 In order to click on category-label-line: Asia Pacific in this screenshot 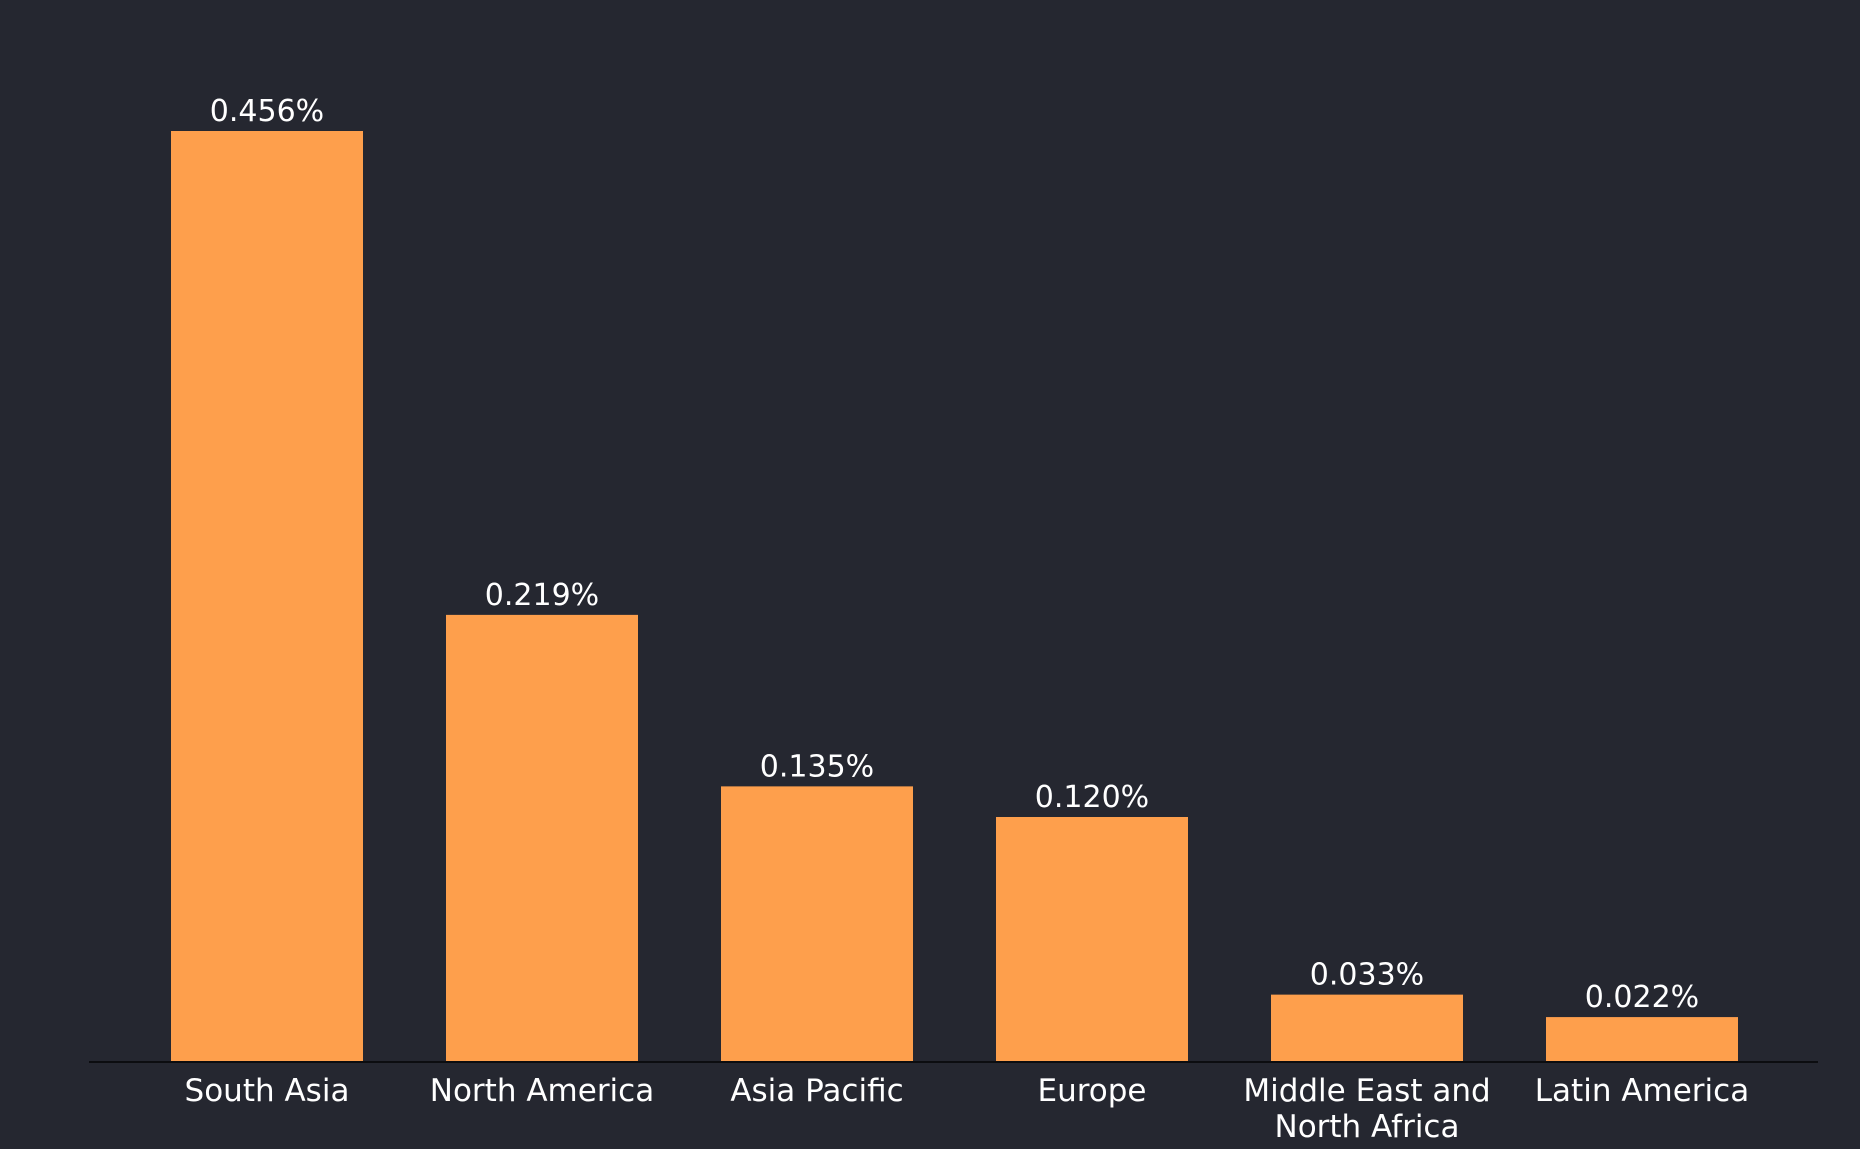, I will do `click(816, 1091)`.